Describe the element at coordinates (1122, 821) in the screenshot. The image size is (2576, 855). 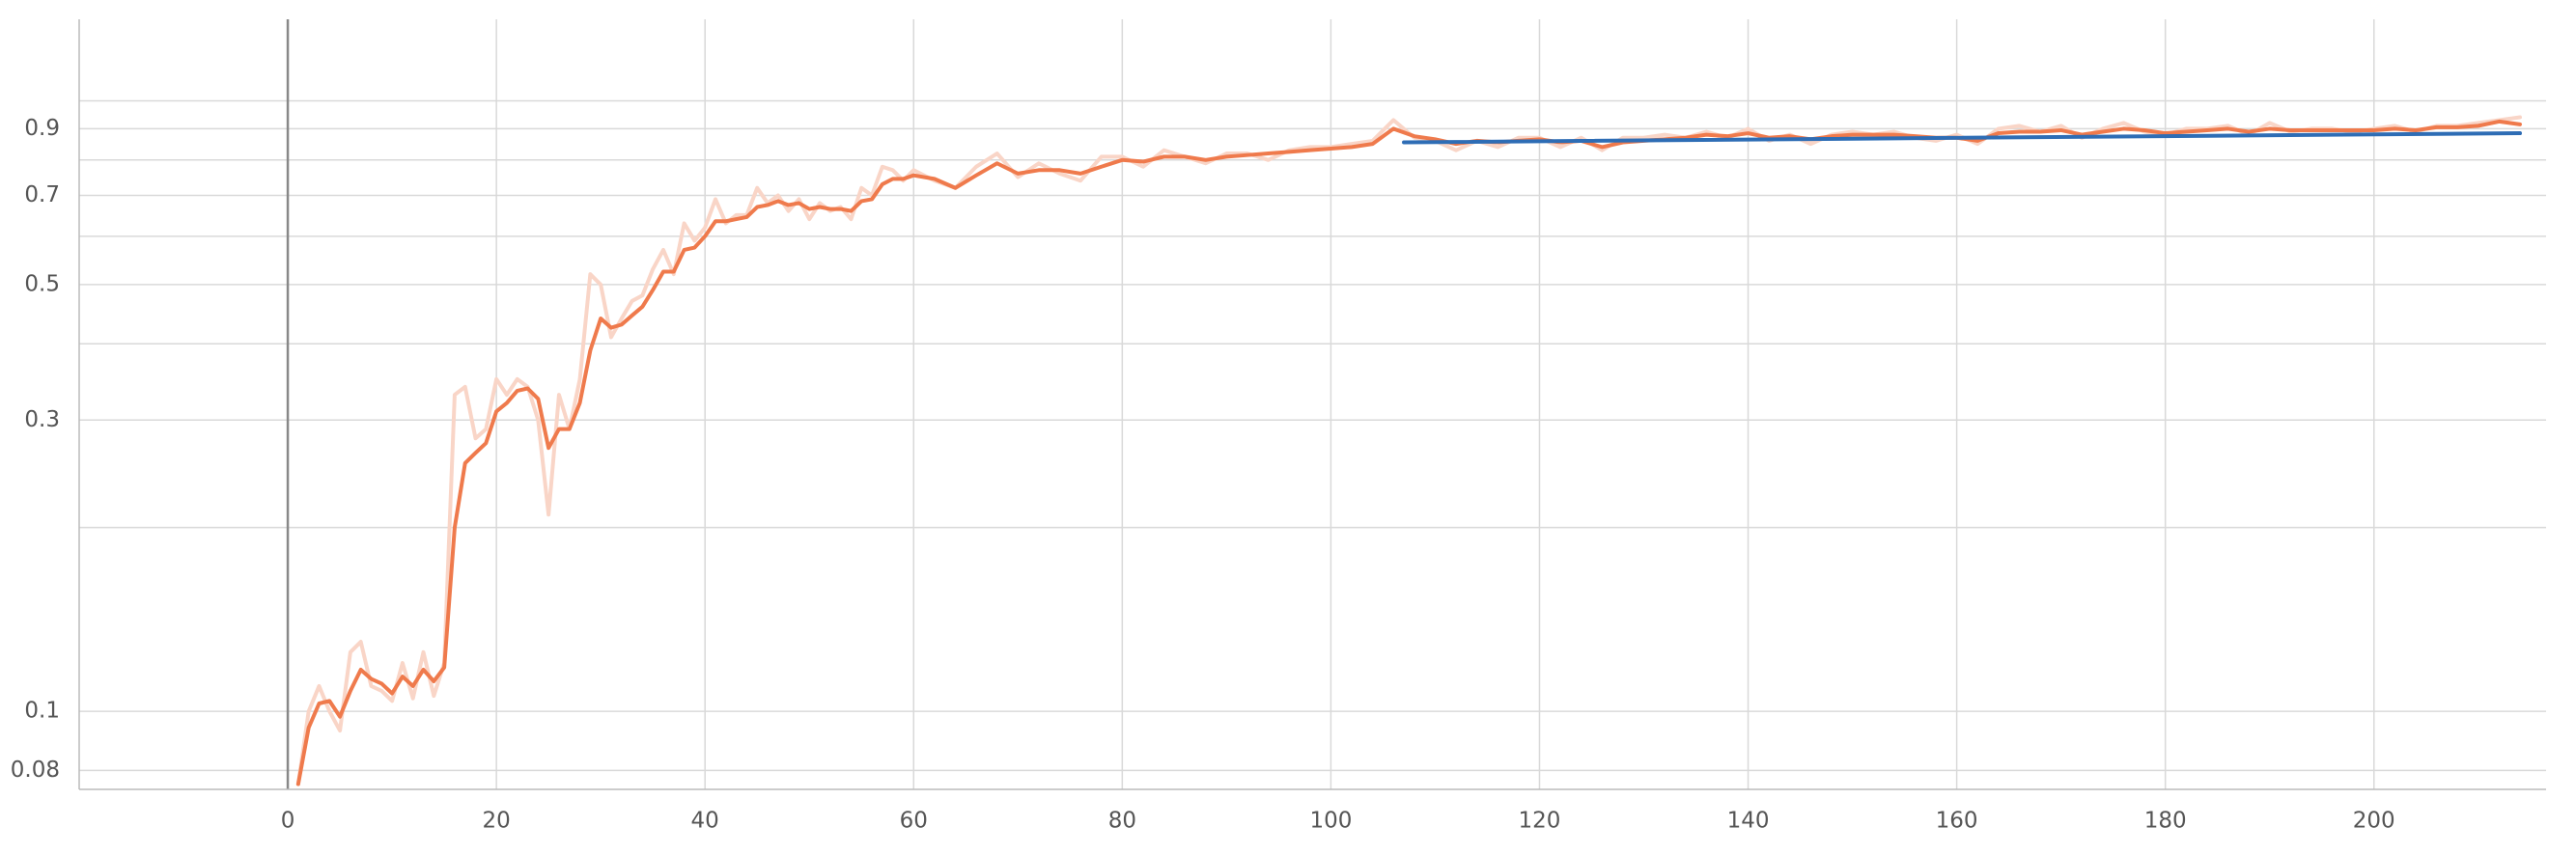
I see `x-tick-label: 80` at that location.